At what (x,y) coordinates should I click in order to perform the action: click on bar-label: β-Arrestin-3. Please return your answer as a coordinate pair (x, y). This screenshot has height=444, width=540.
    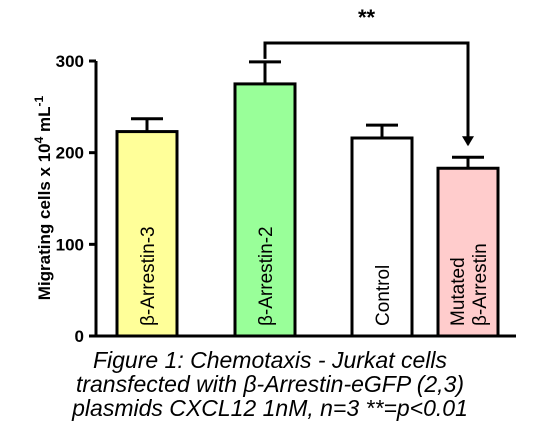
    Looking at the image, I should click on (148, 276).